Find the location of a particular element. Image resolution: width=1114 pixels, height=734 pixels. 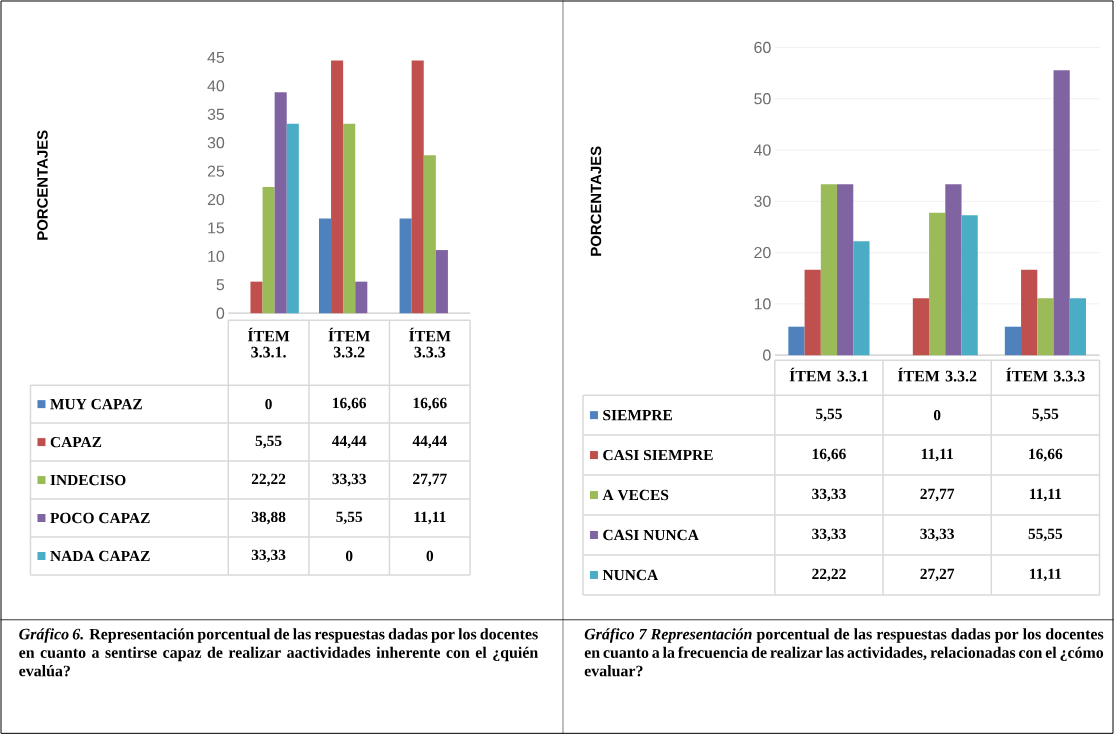

x-tick-label: ÍTEM 3.3.1 is located at coordinates (828, 374).